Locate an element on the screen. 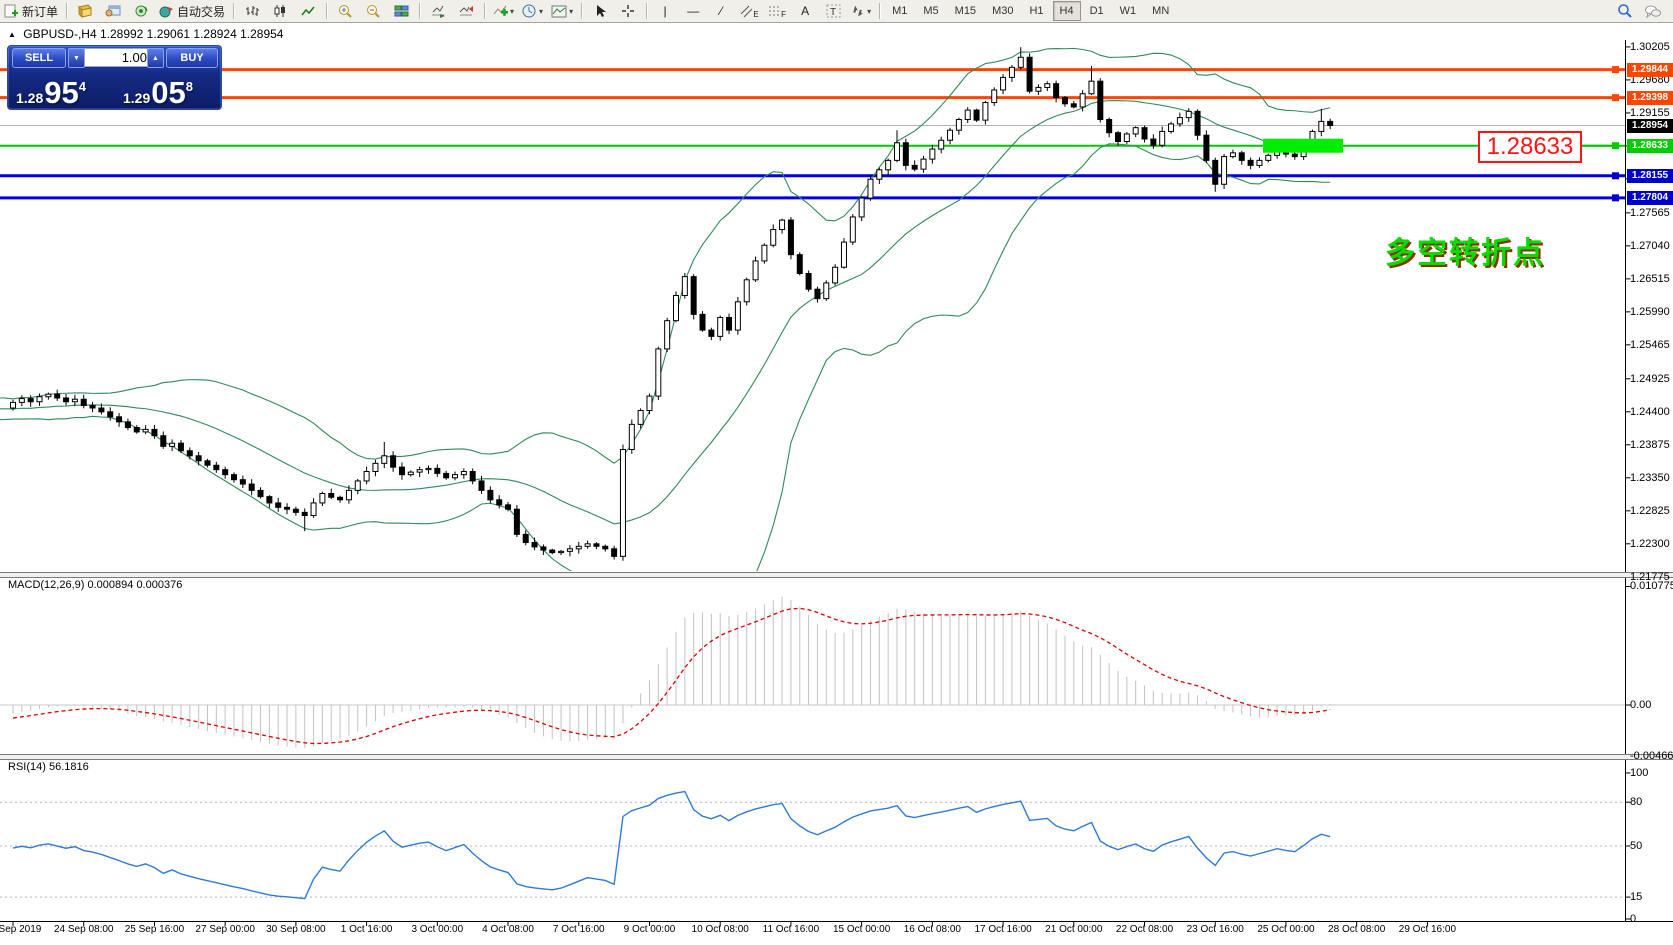  fibonacci-tool: F is located at coordinates (777, 11).